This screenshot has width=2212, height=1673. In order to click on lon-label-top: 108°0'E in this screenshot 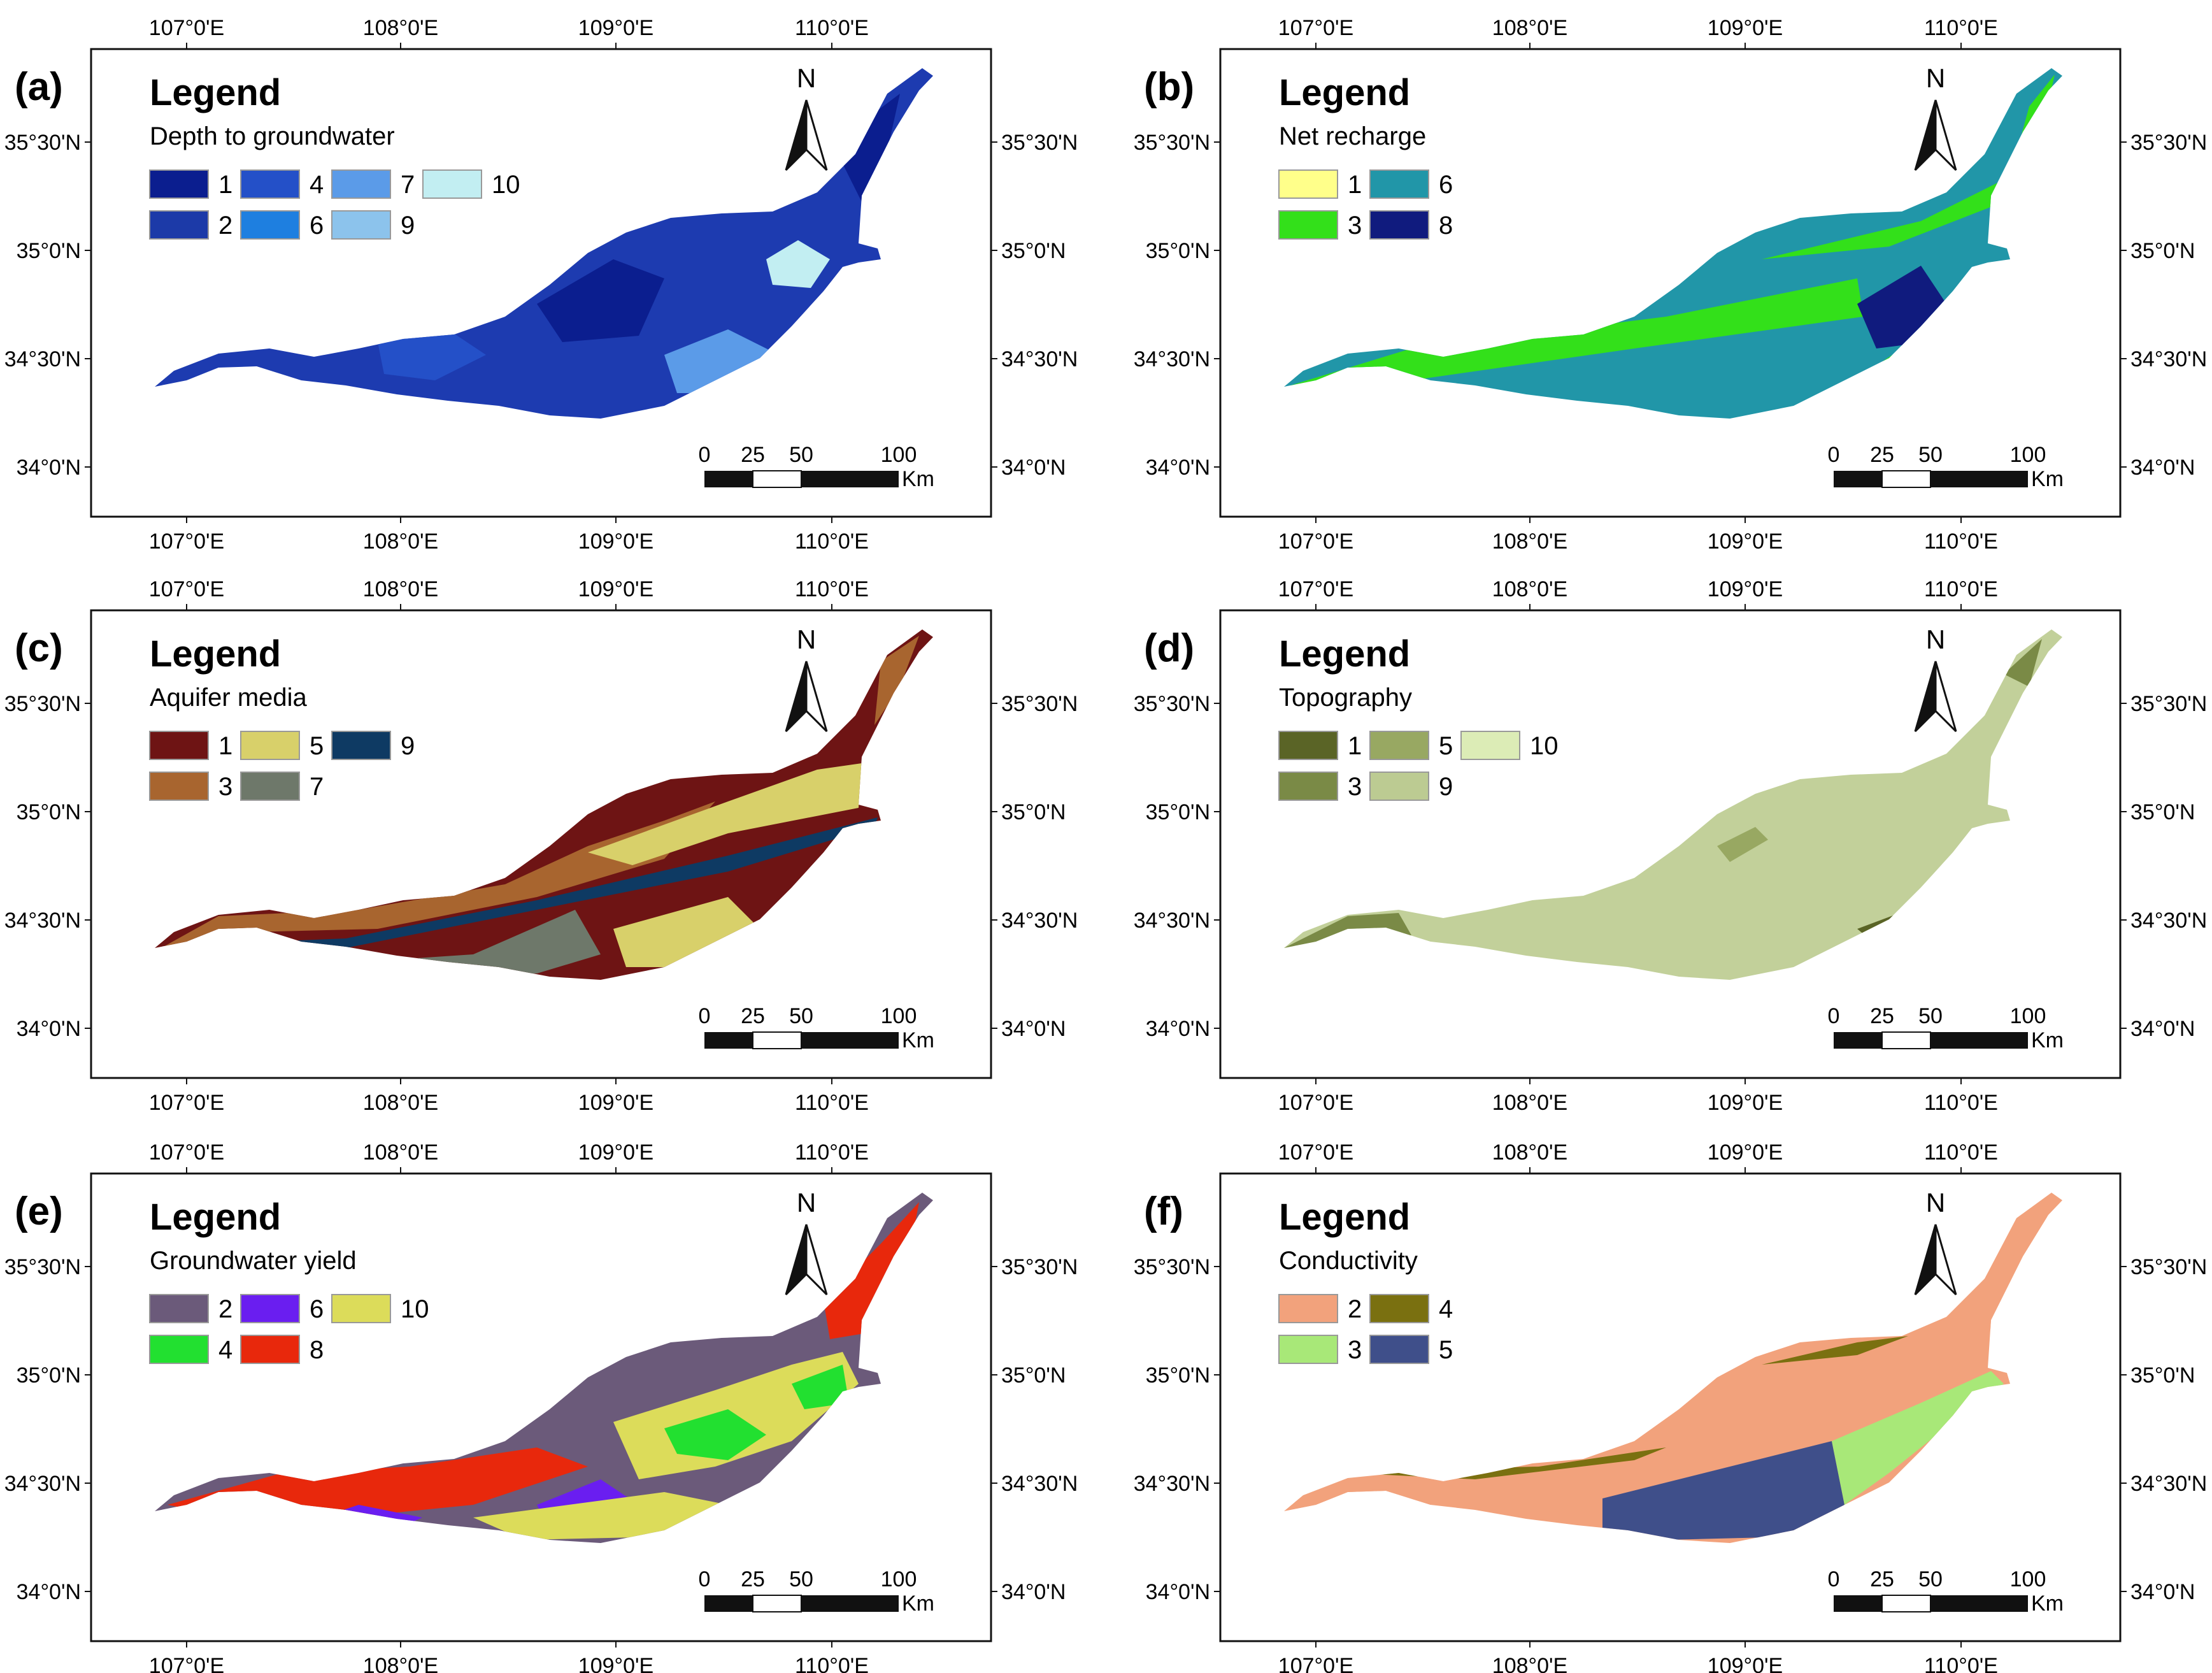, I will do `click(1529, 28)`.